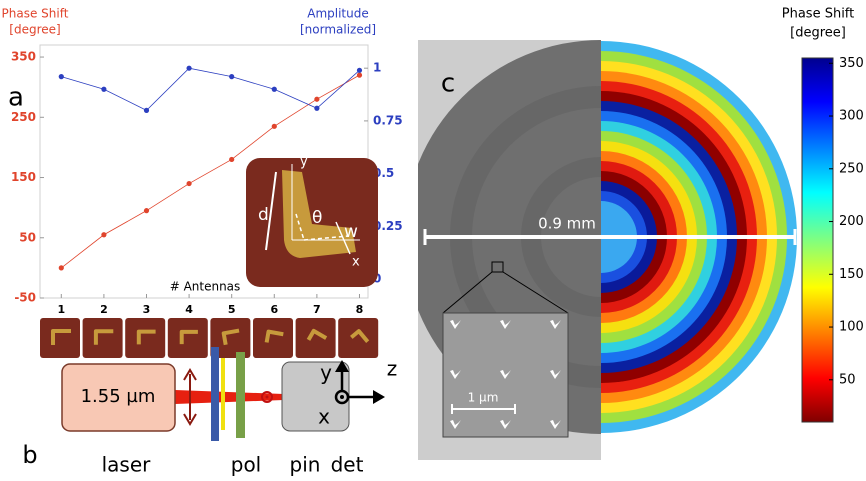 This screenshot has width=866, height=481. I want to click on axis-letter: z, so click(392, 369).